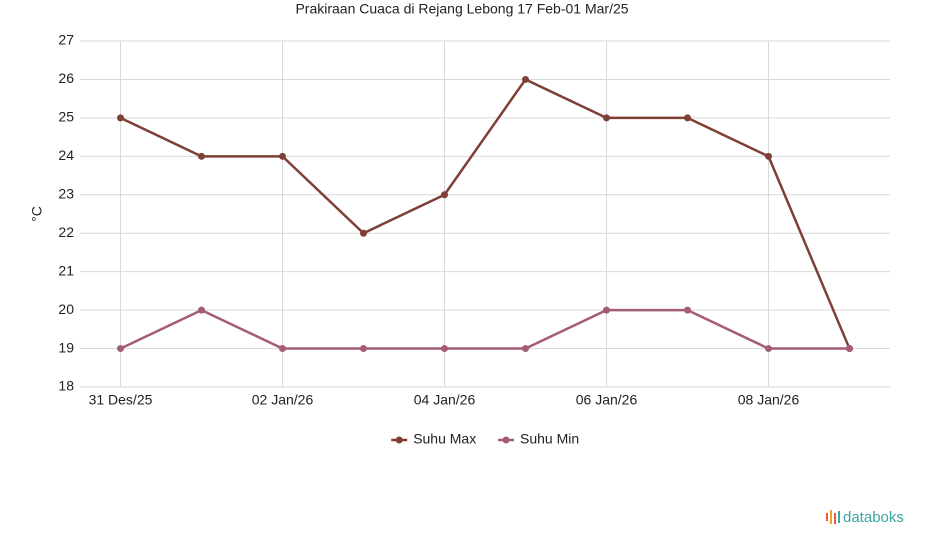 Image resolution: width=925 pixels, height=547 pixels. What do you see at coordinates (66, 155) in the screenshot?
I see `y-tick-label: 24` at bounding box center [66, 155].